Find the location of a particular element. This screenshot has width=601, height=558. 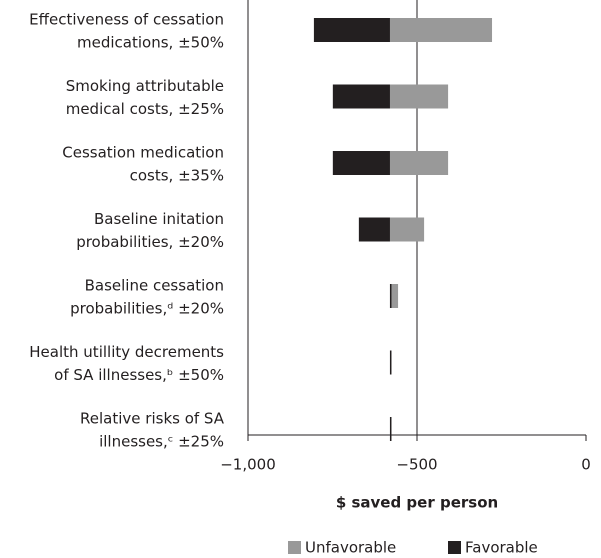

category-label: Effectiveness of cessation is located at coordinates (126, 20).